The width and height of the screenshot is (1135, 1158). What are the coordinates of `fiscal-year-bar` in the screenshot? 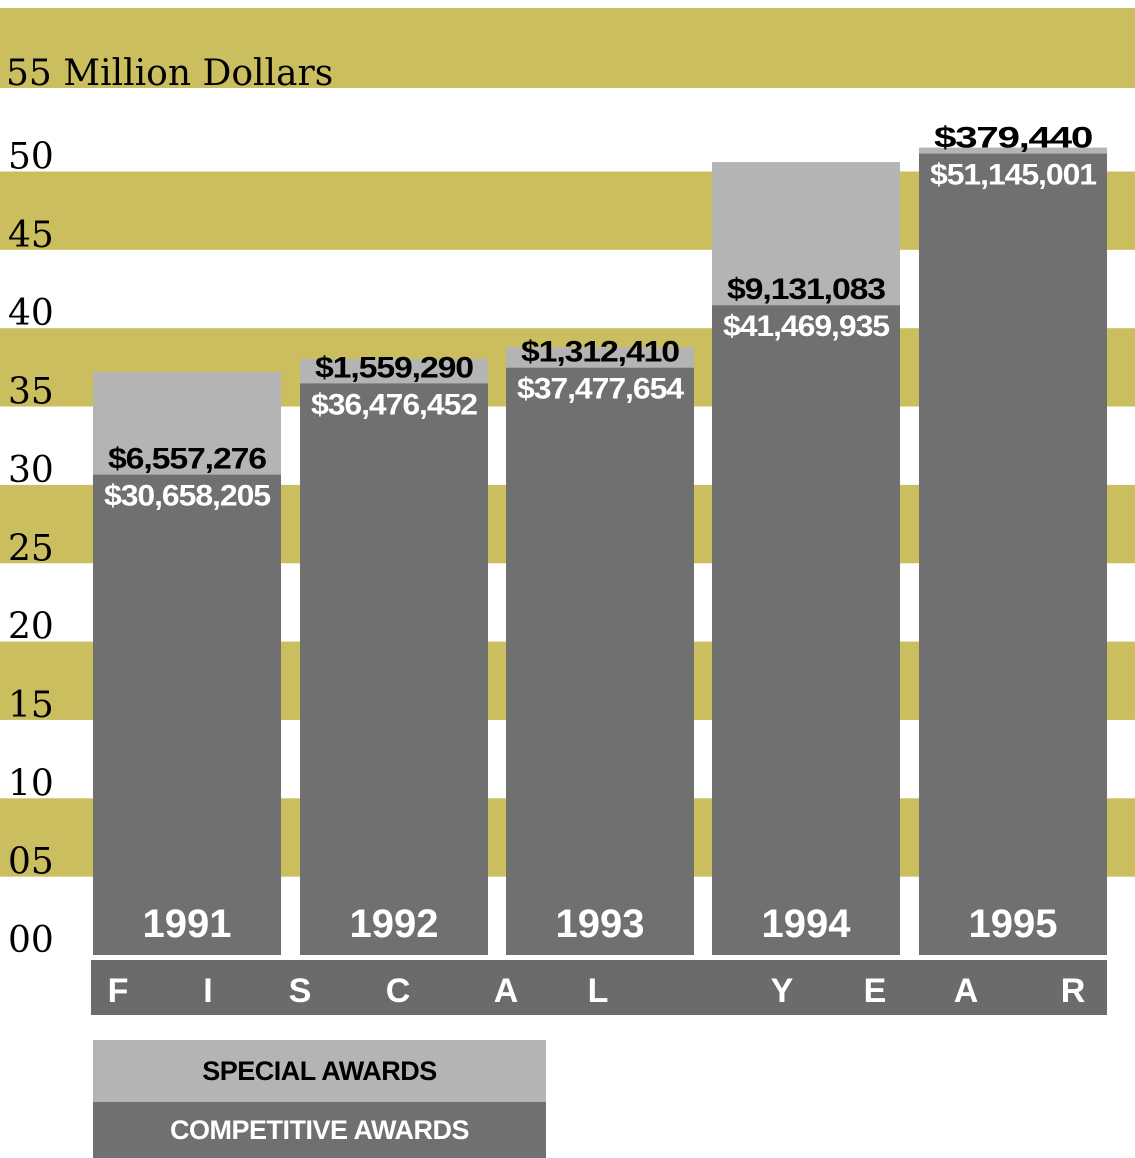 It's located at (599, 987).